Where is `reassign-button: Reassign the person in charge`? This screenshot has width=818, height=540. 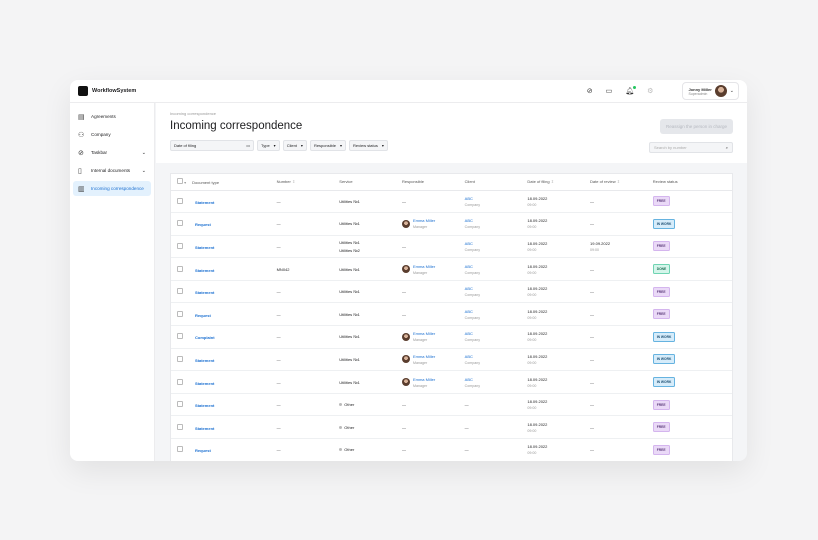
reassign-button: Reassign the person in charge is located at coordinates (696, 126).